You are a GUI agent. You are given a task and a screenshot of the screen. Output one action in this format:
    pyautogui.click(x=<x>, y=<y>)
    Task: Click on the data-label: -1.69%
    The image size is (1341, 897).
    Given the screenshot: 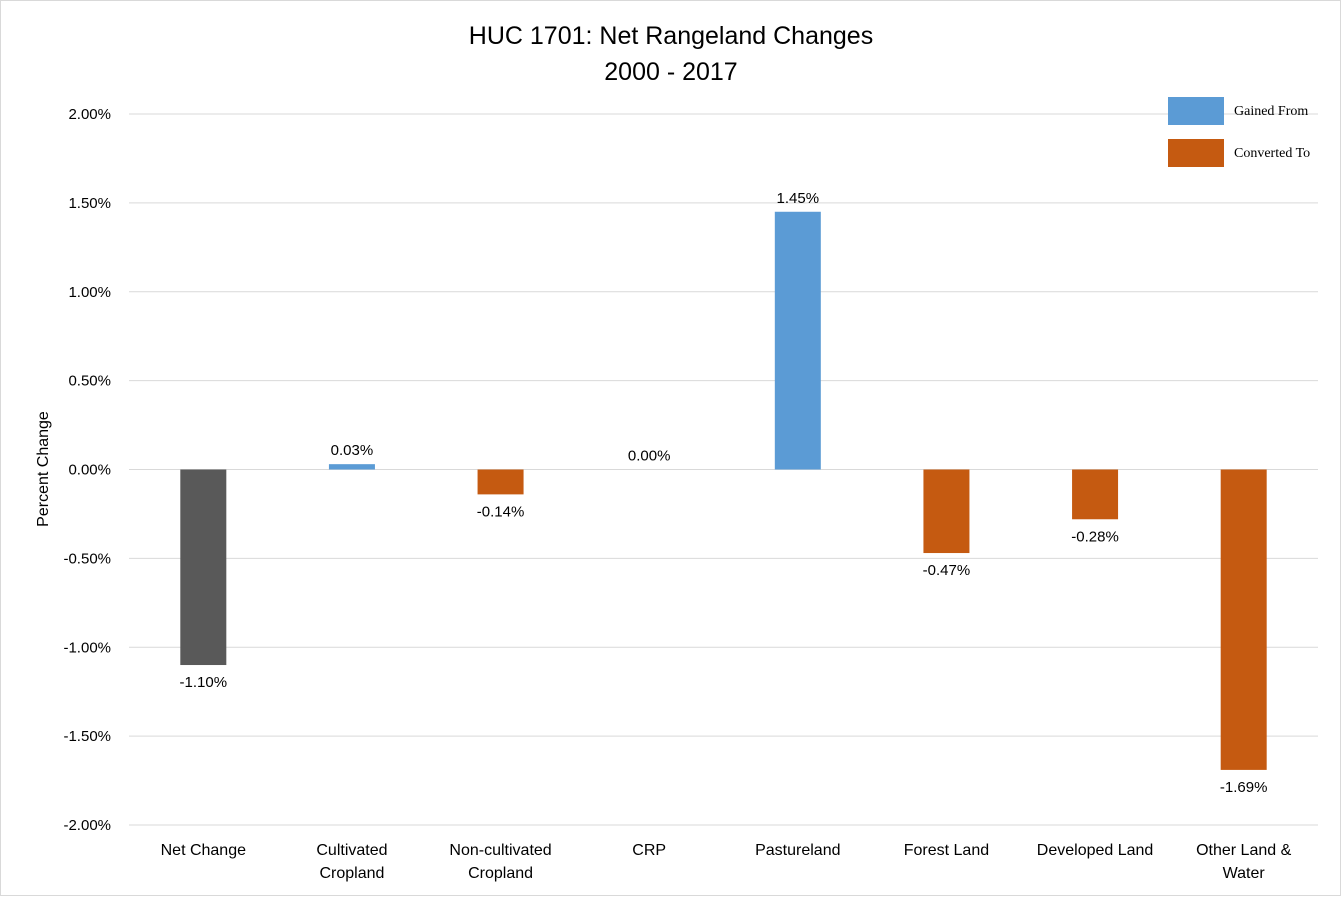 What is the action you would take?
    pyautogui.click(x=1244, y=787)
    